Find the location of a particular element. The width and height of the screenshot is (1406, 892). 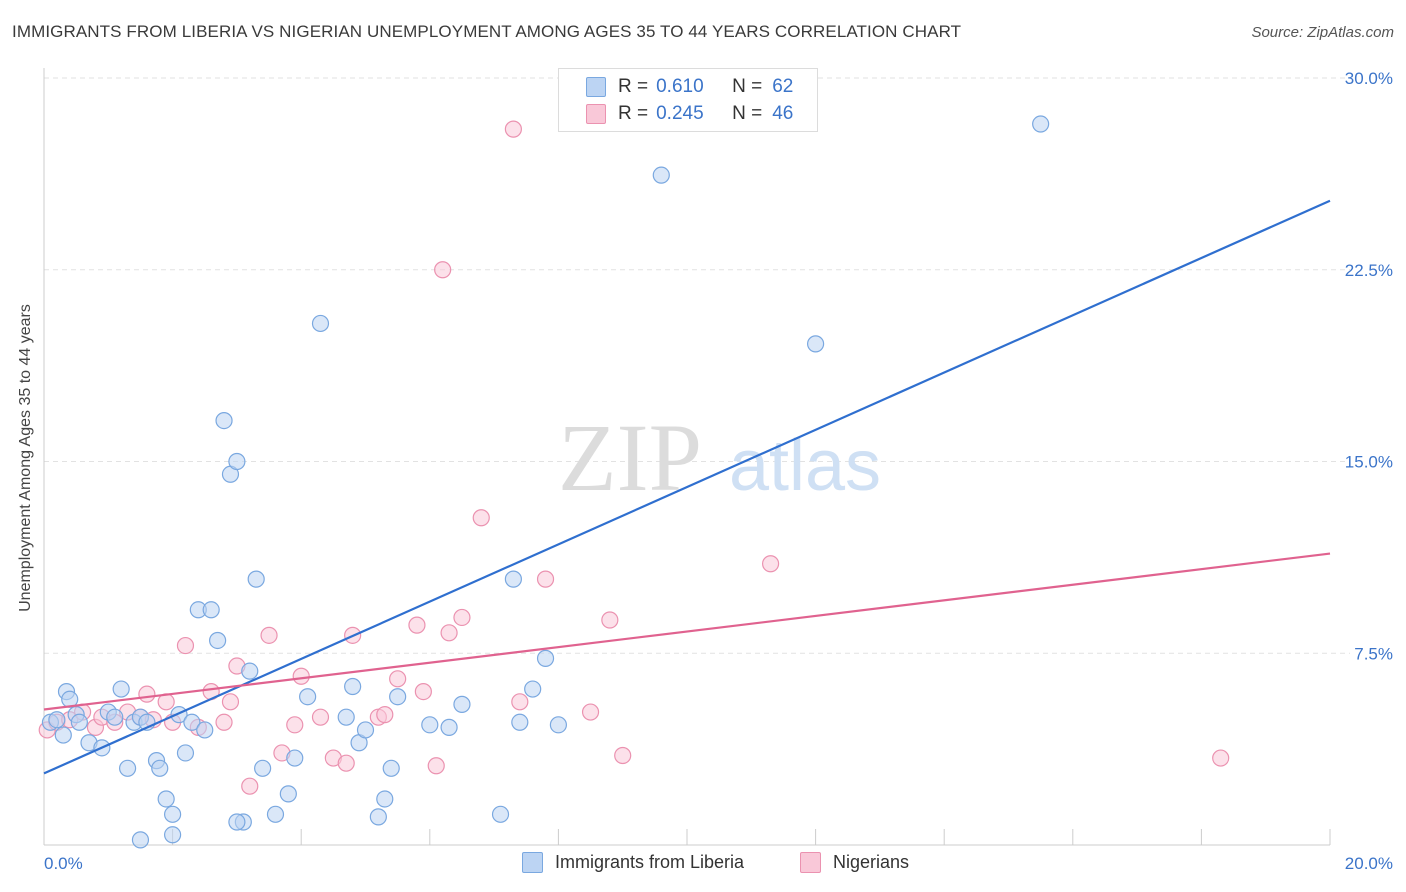

y-tick-label: 7.5% is located at coordinates (1373, 653).